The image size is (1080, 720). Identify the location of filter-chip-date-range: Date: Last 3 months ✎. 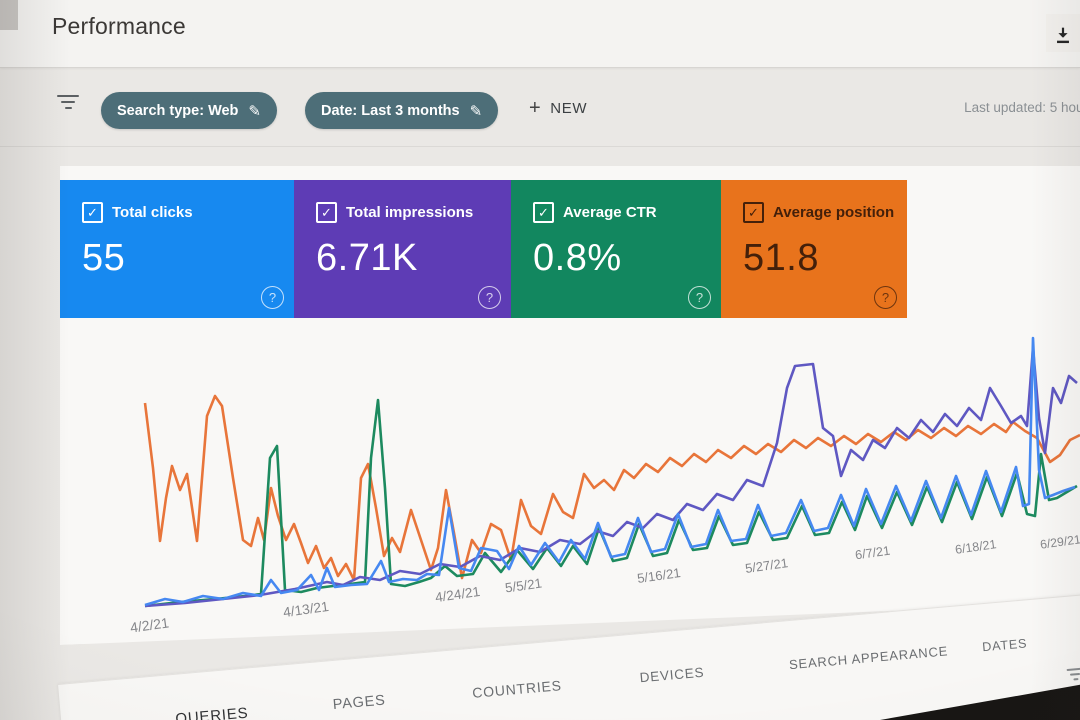
(402, 110).